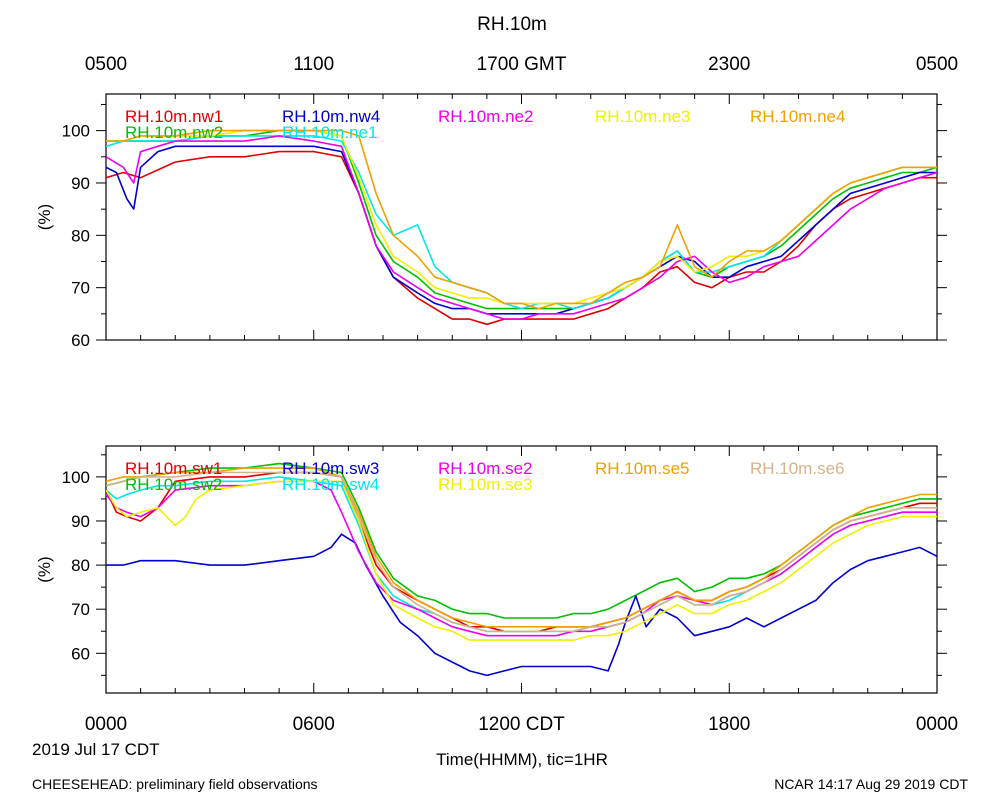 The height and width of the screenshot is (800, 1000). Describe the element at coordinates (330, 468) in the screenshot. I see `legend-entry: RH.10m.sw3` at that location.